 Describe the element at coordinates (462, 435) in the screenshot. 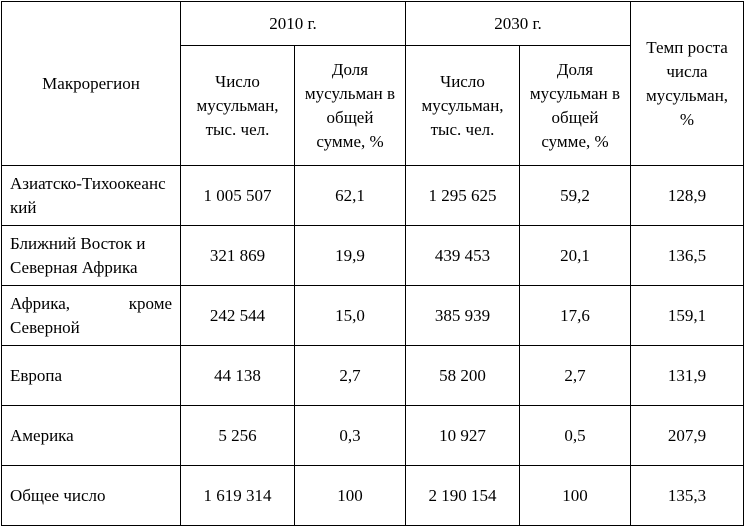

I see `count-2030-cell: 10 927` at that location.